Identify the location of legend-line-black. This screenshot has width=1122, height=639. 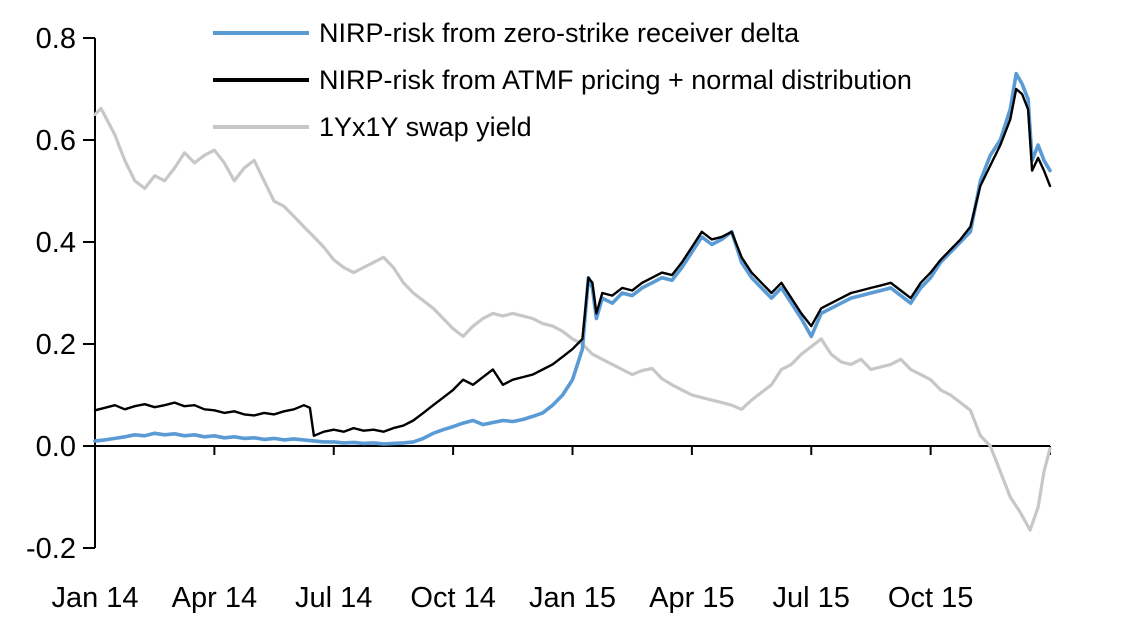
(261, 80).